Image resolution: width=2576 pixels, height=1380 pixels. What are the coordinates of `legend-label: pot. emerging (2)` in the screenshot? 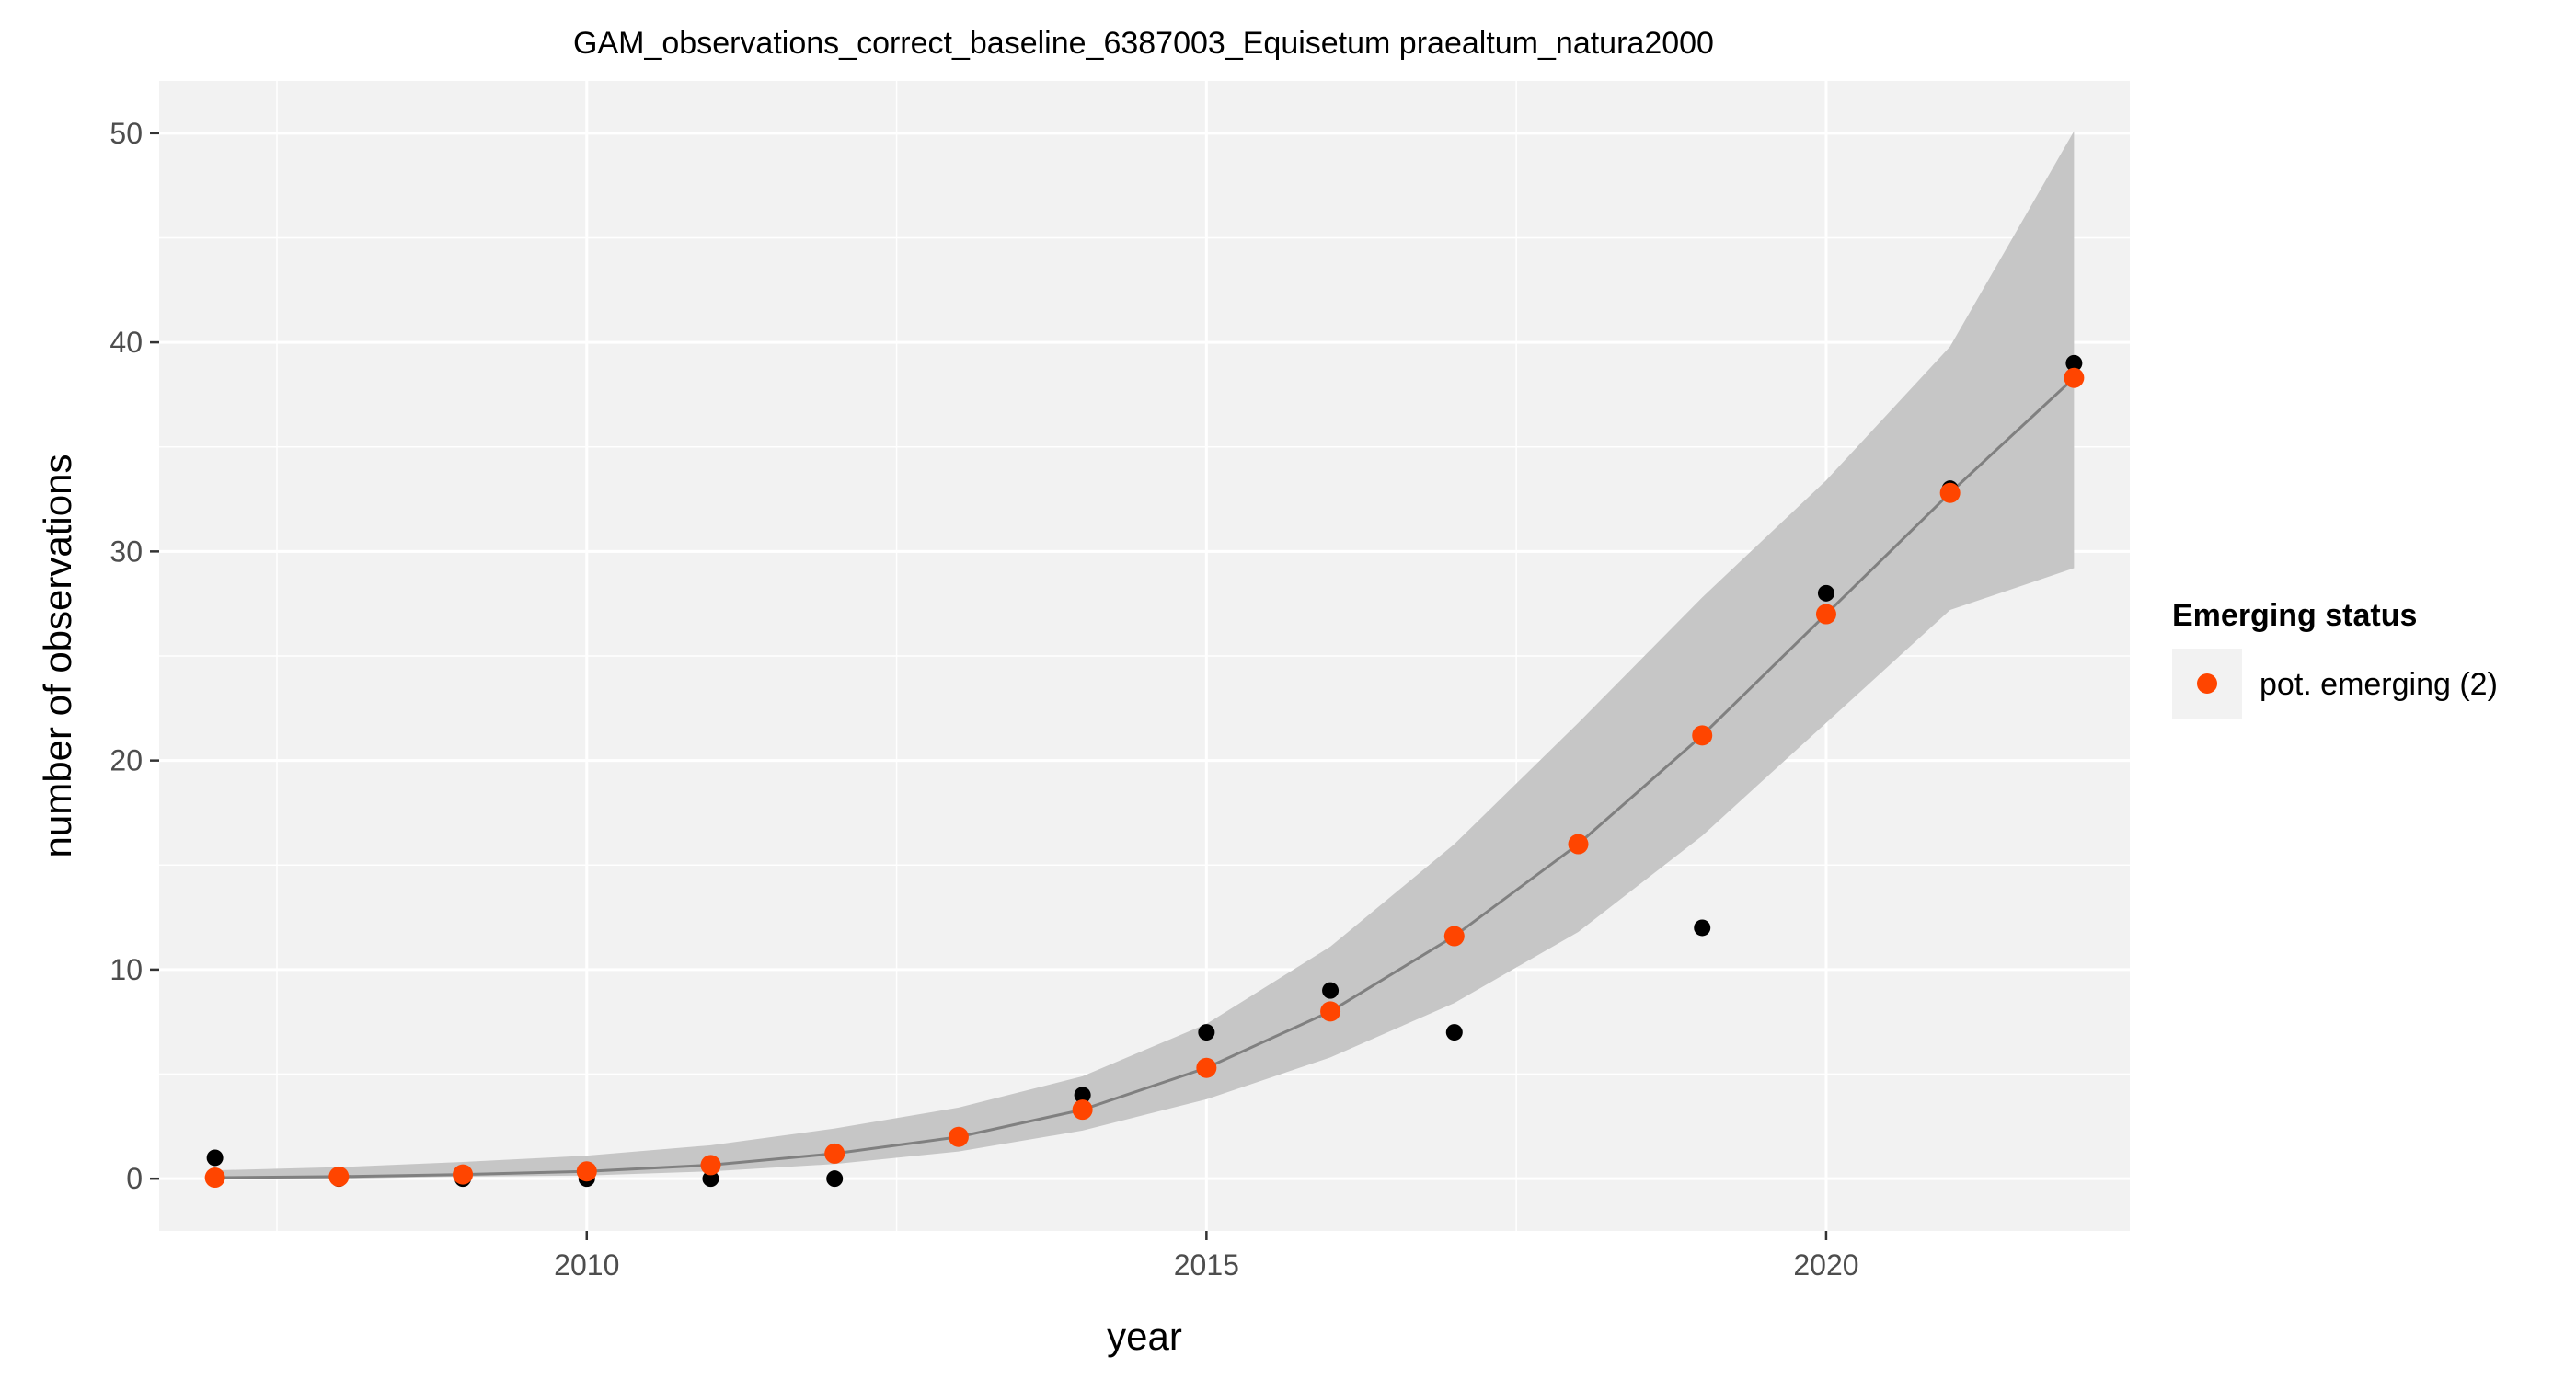 It's located at (2379, 684).